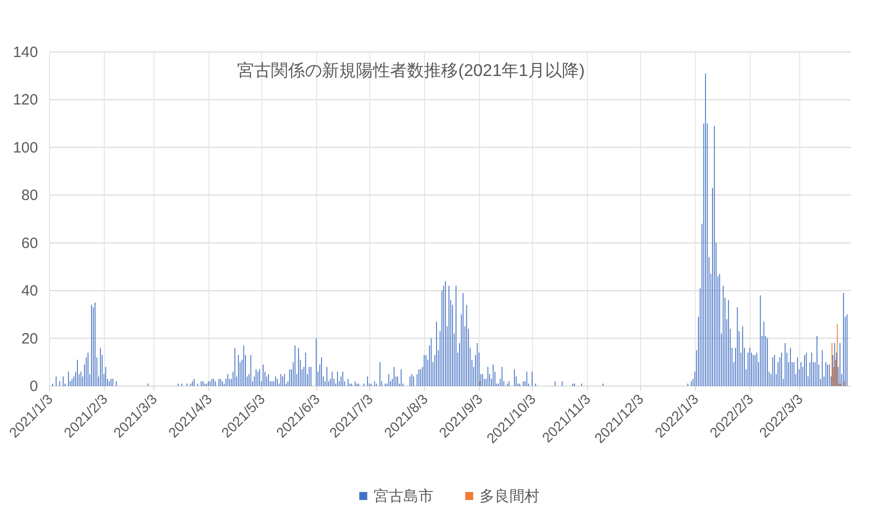 This screenshot has width=869, height=527. Describe the element at coordinates (403, 496) in the screenshot. I see `legend-label: 宮古島市` at that location.